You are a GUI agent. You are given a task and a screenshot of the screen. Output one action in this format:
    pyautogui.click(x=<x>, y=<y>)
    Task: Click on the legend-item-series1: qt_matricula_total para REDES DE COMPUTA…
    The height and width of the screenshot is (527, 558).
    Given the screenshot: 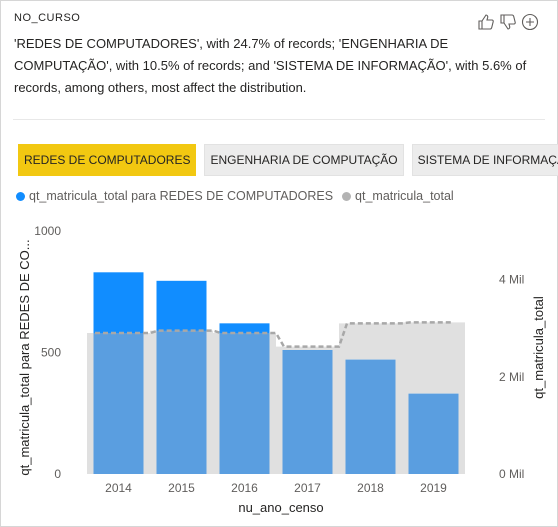 What is the action you would take?
    pyautogui.click(x=174, y=196)
    